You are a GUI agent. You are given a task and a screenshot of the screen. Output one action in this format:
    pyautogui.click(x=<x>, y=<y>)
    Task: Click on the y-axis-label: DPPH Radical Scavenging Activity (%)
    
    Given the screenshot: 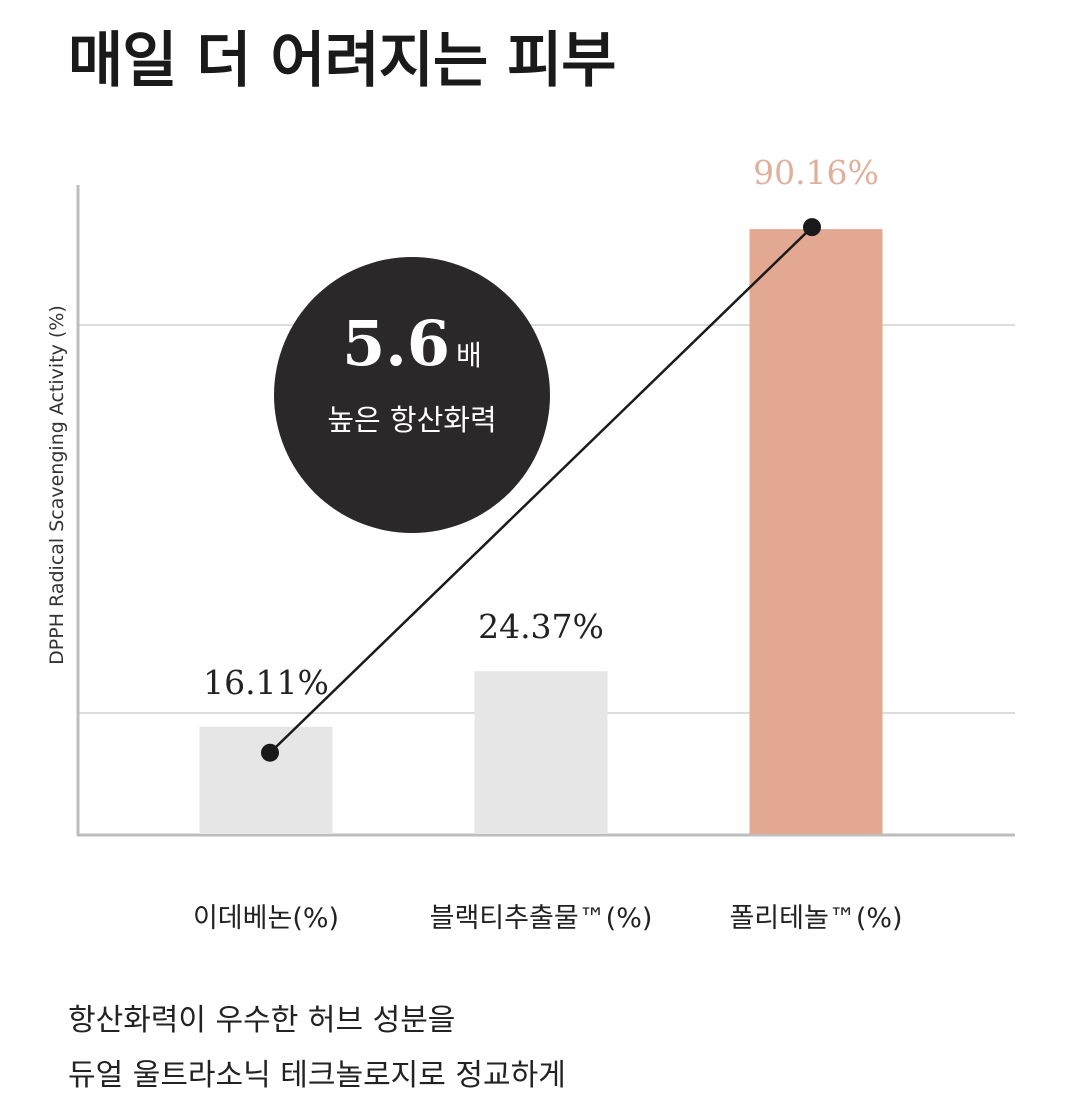 What is the action you would take?
    pyautogui.click(x=57, y=485)
    